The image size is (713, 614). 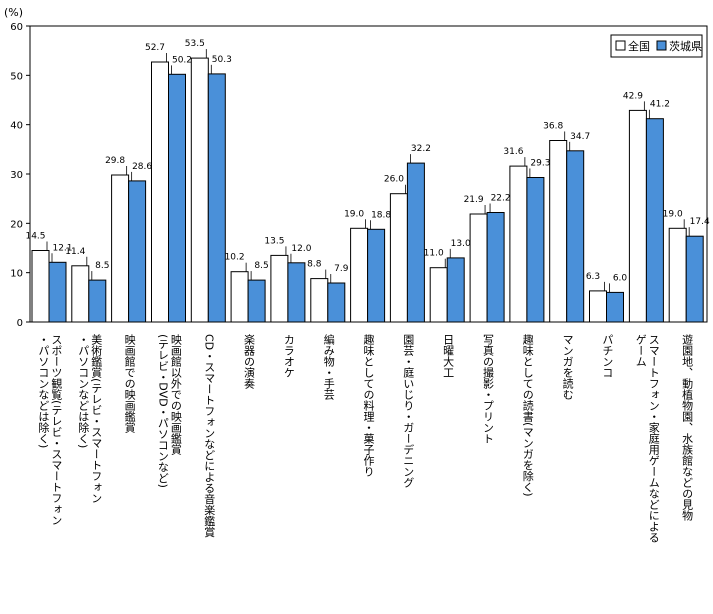 I want to click on data-label: 53.5, so click(x=195, y=44).